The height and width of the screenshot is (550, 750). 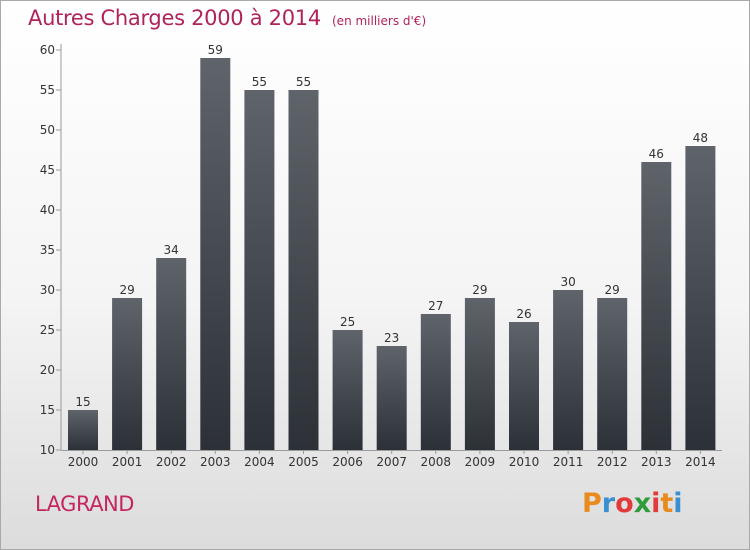 I want to click on data-label-2013: 46, so click(x=656, y=154).